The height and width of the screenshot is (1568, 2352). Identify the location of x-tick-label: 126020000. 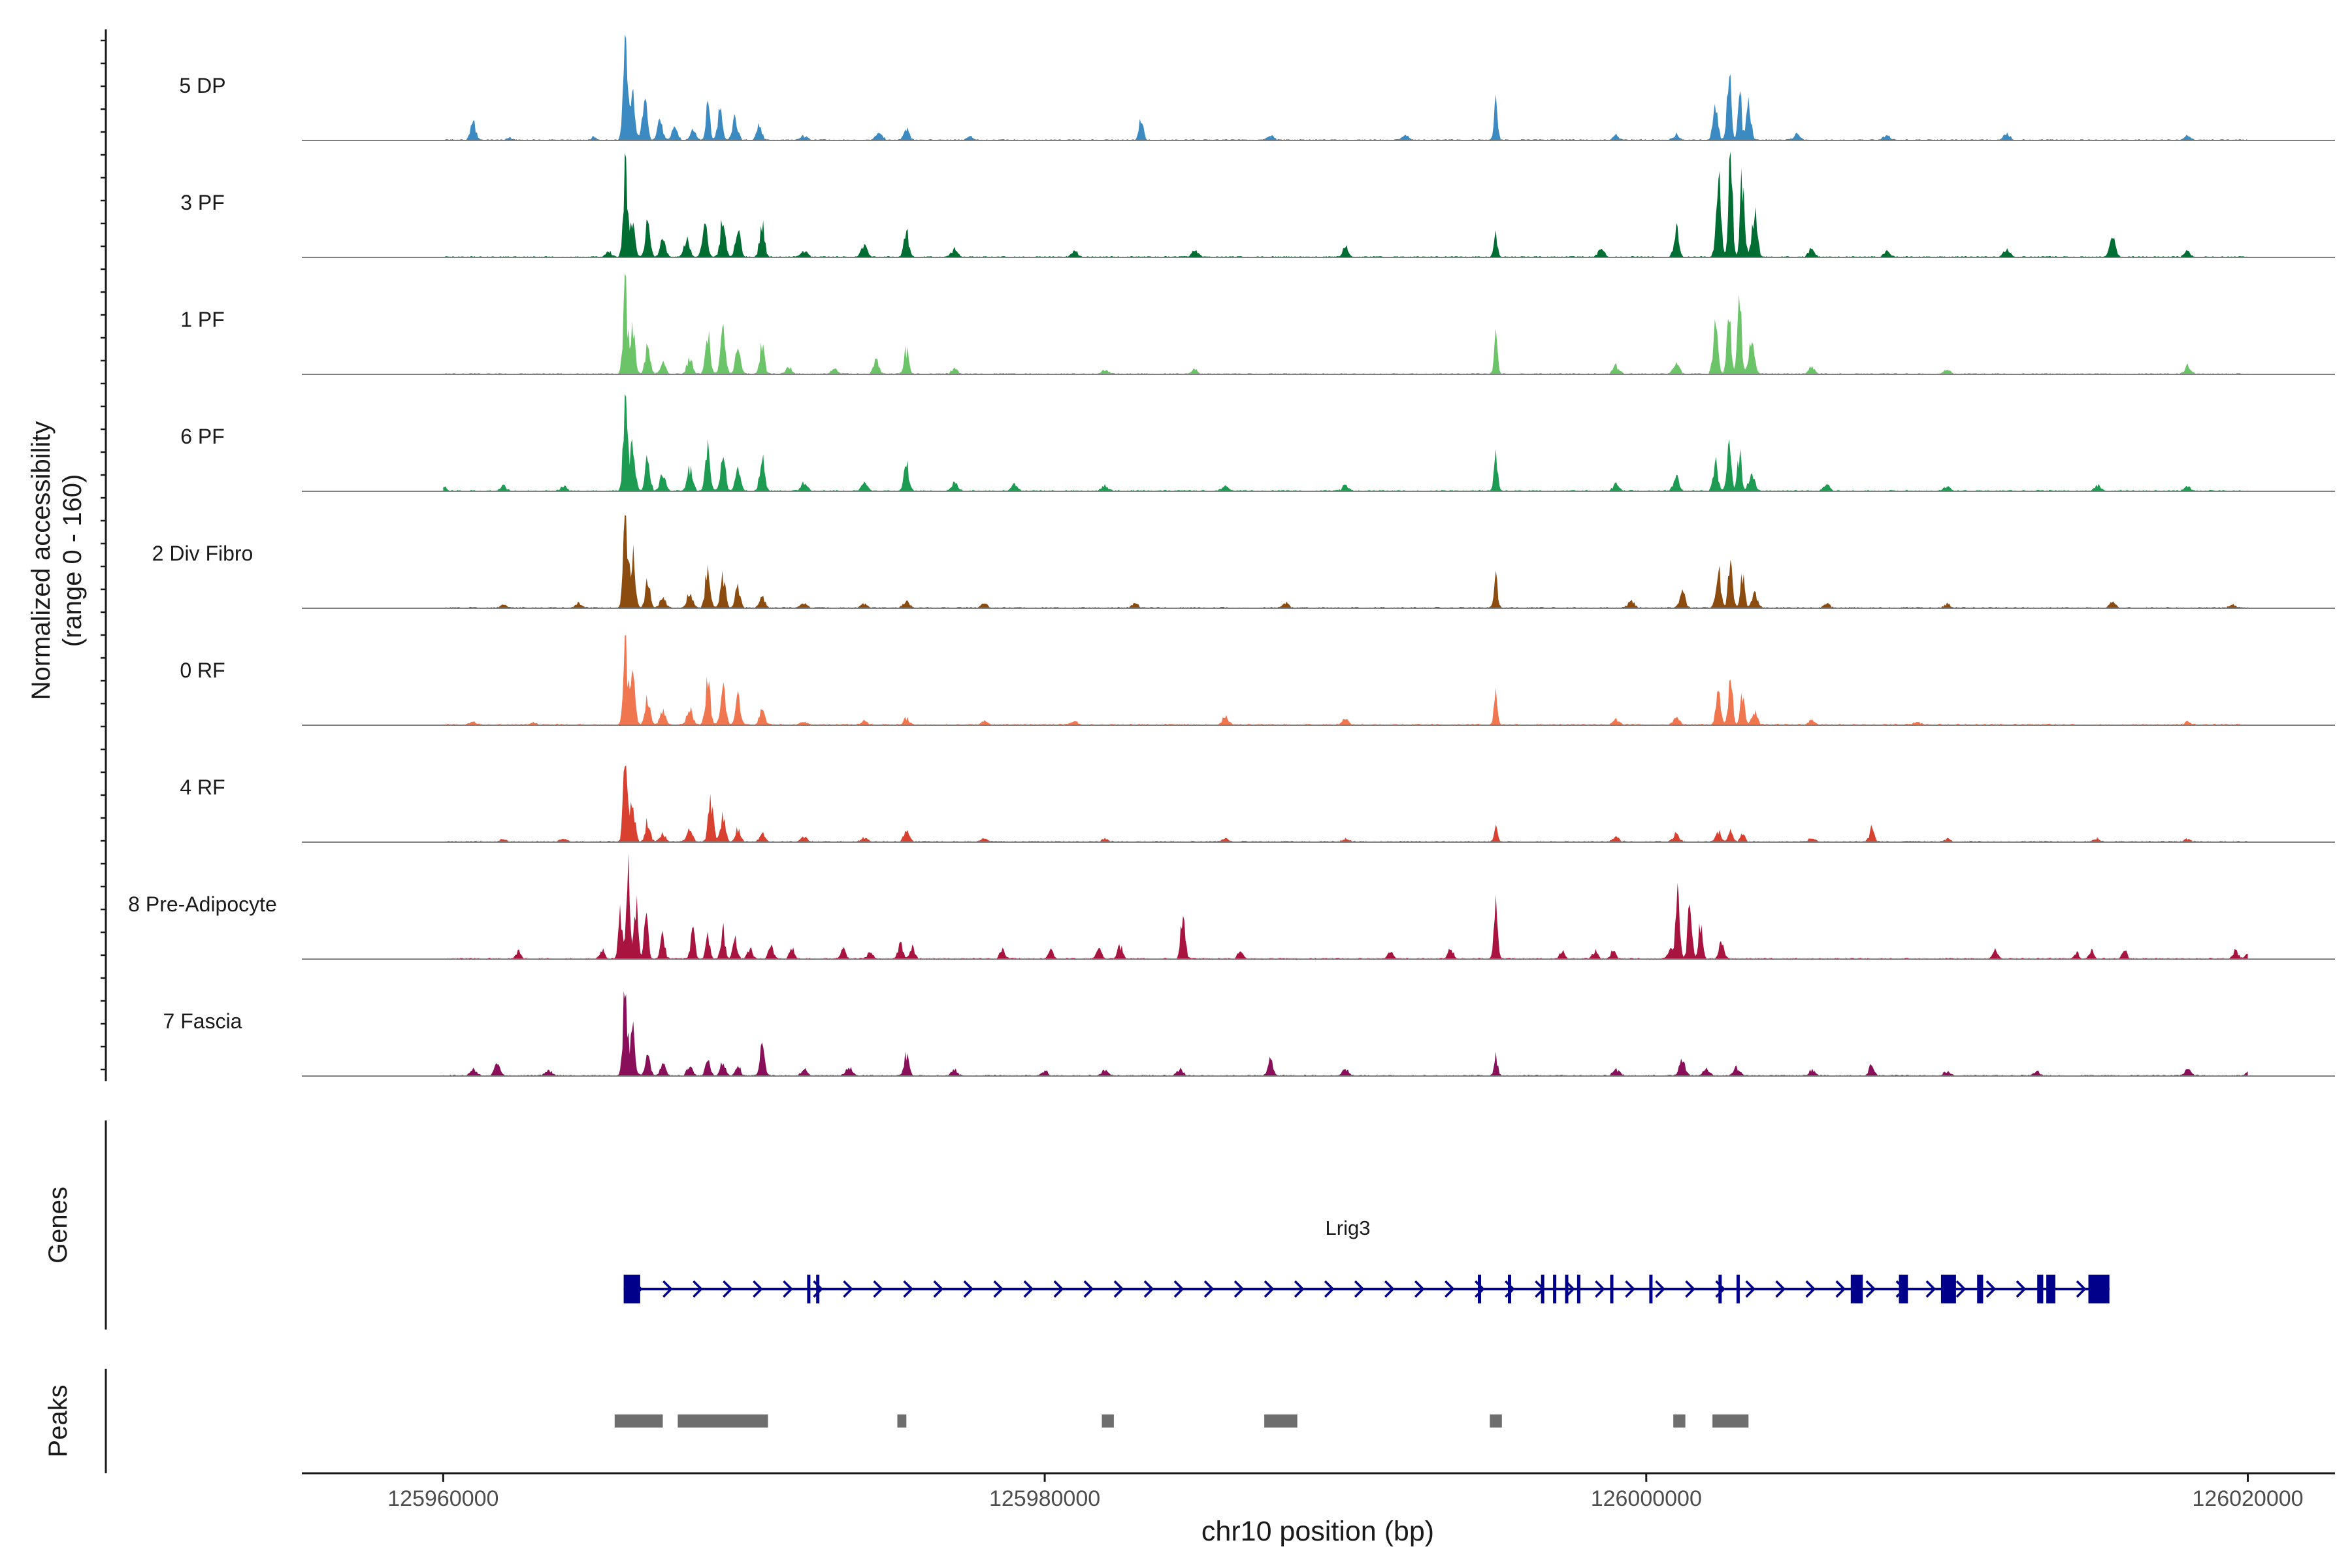
(2247, 1498).